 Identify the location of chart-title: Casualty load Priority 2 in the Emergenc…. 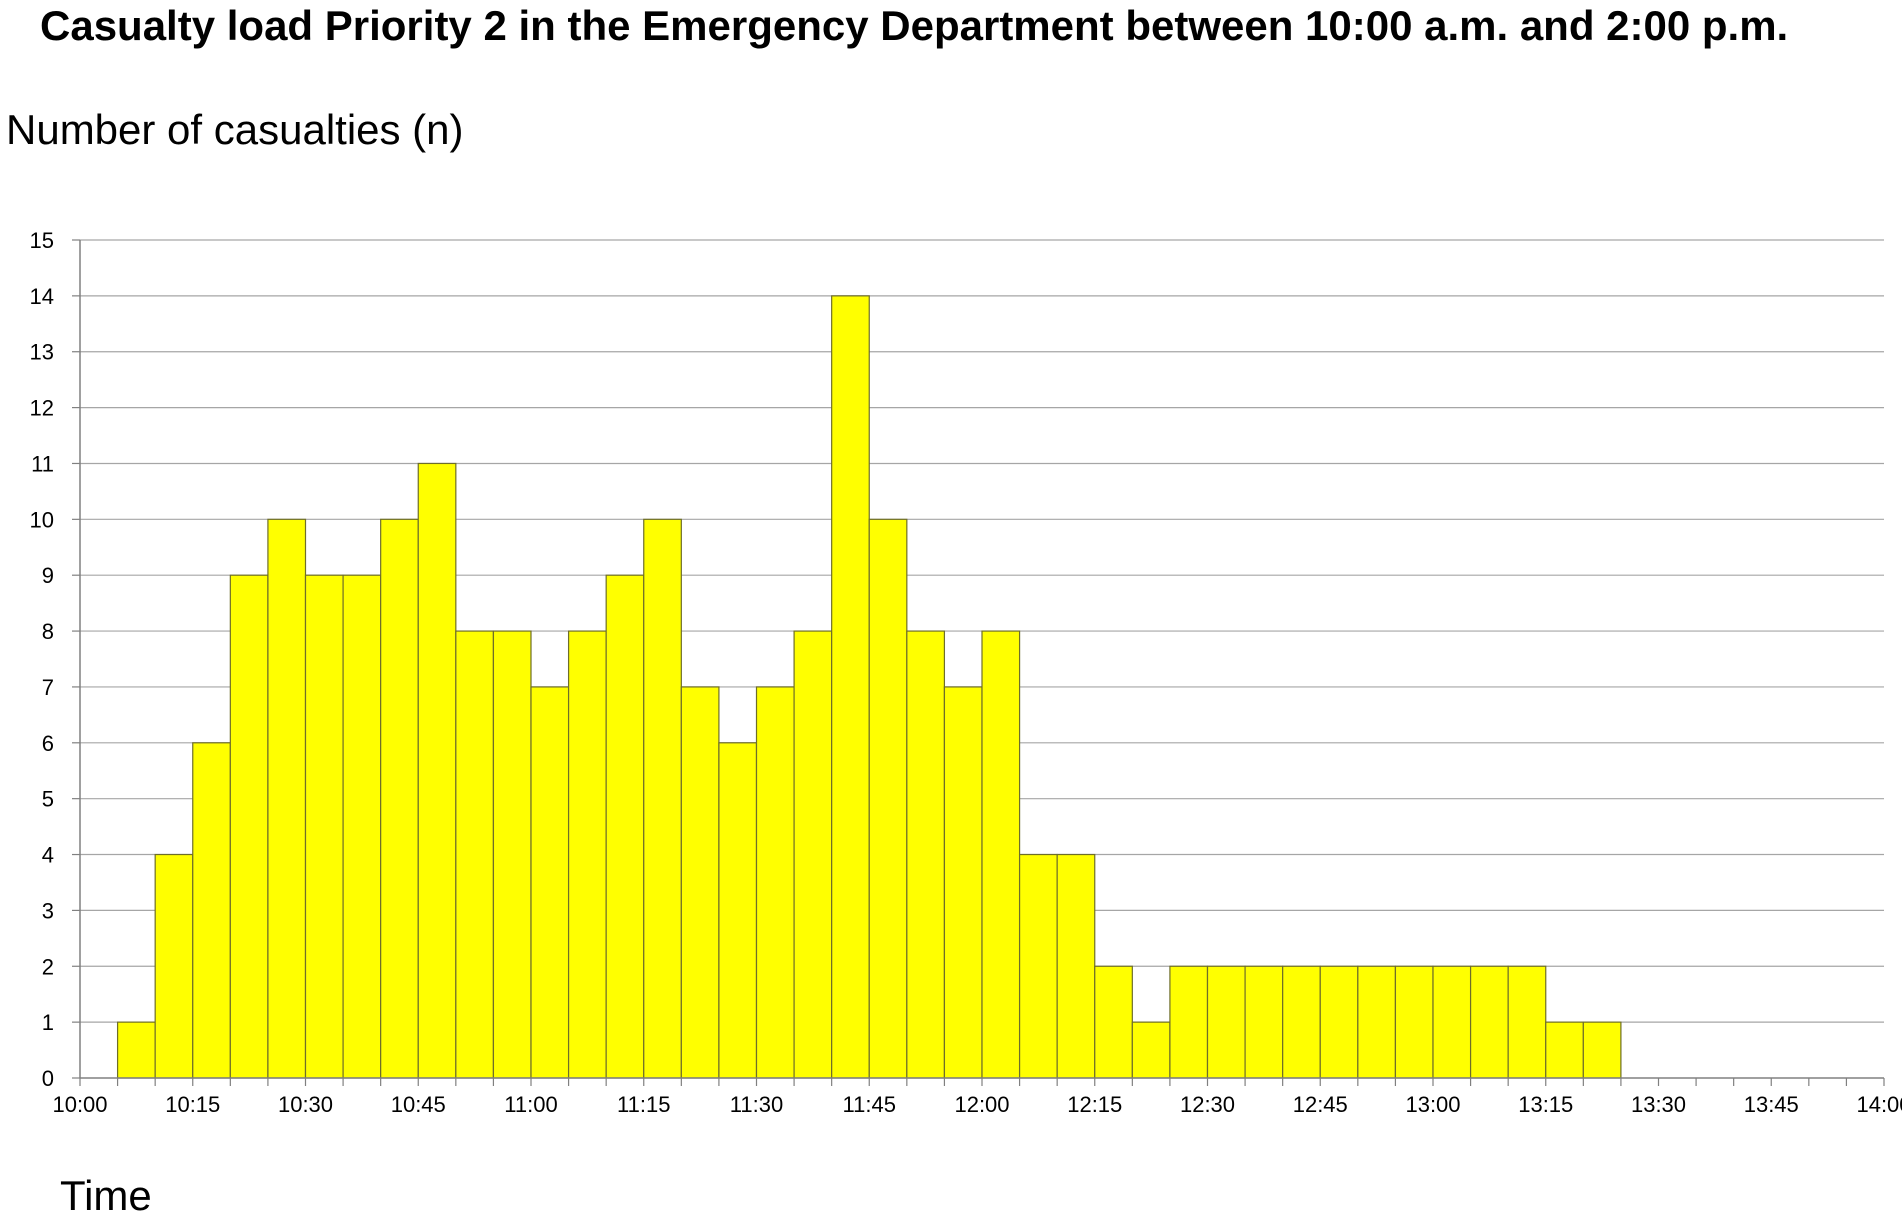
(914, 25).